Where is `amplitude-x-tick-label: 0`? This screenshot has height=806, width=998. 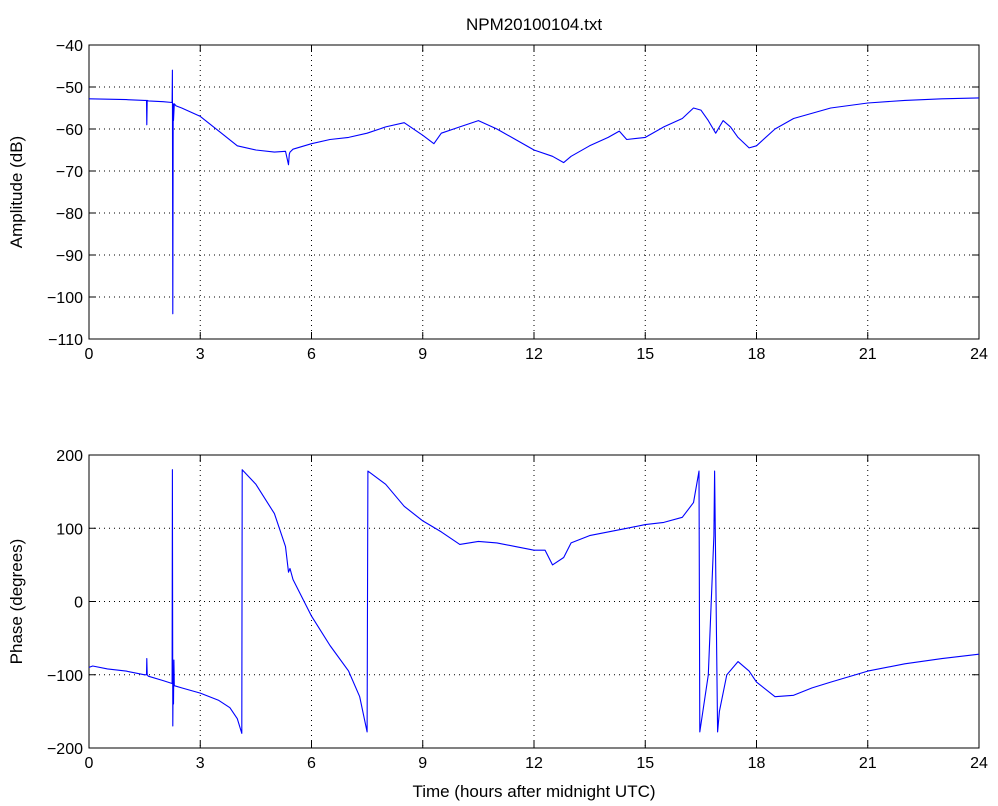 amplitude-x-tick-label: 0 is located at coordinates (89, 354).